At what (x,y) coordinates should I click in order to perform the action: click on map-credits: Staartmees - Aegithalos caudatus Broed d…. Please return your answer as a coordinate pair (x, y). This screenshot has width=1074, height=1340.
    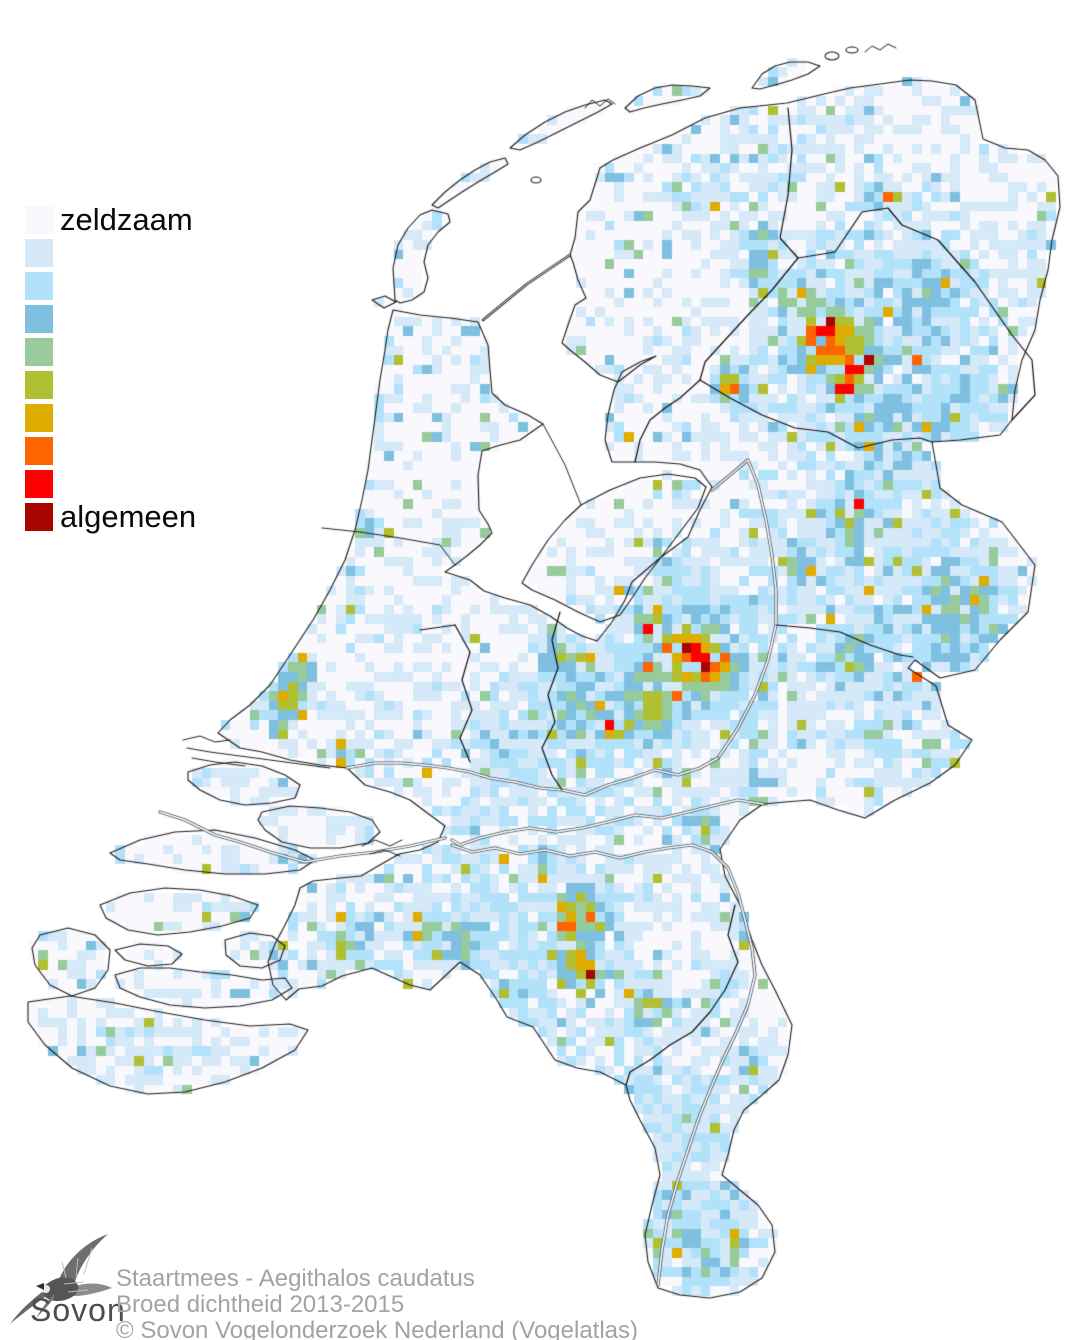
    Looking at the image, I should click on (377, 1303).